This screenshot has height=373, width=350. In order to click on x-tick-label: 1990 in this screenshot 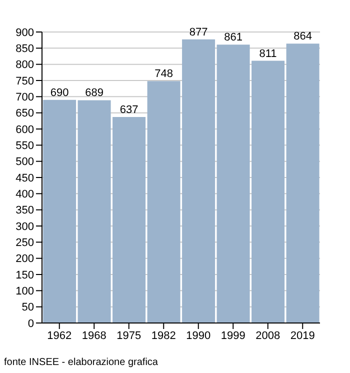, I will do `click(198, 336)`.